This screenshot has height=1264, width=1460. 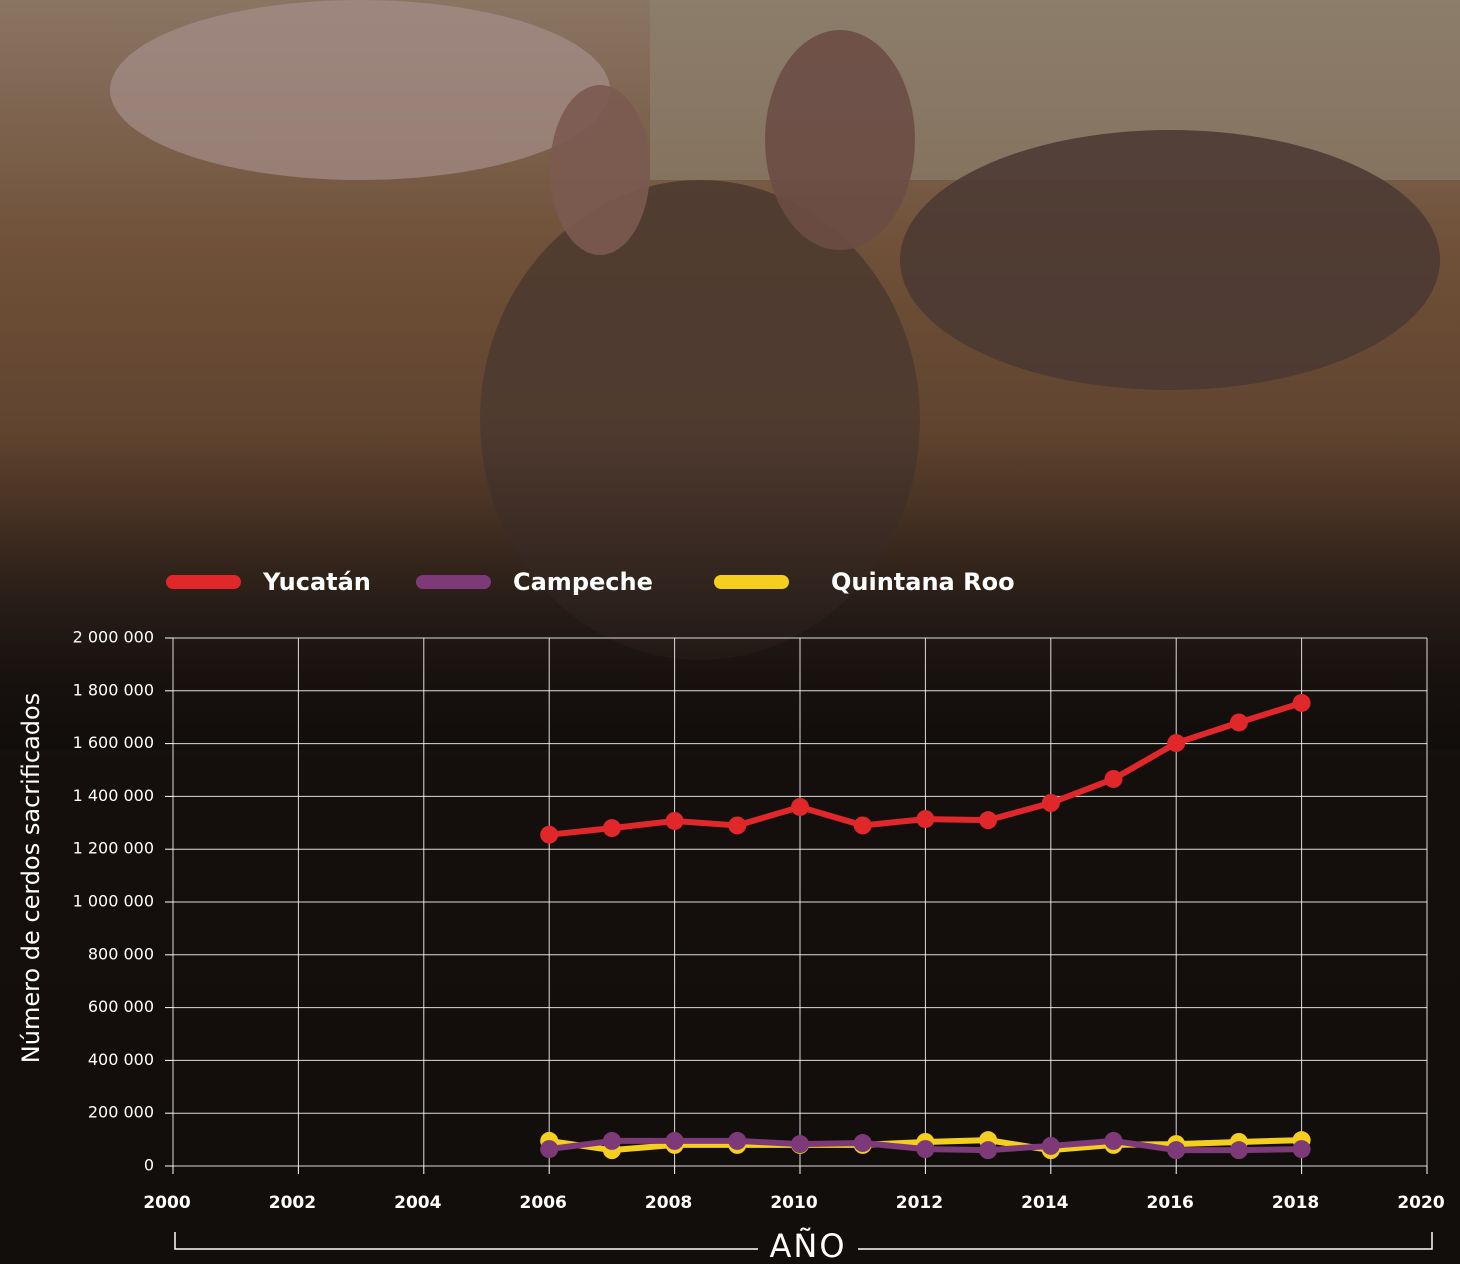 What do you see at coordinates (417, 1203) in the screenshot?
I see `x-tick-label: 2004` at bounding box center [417, 1203].